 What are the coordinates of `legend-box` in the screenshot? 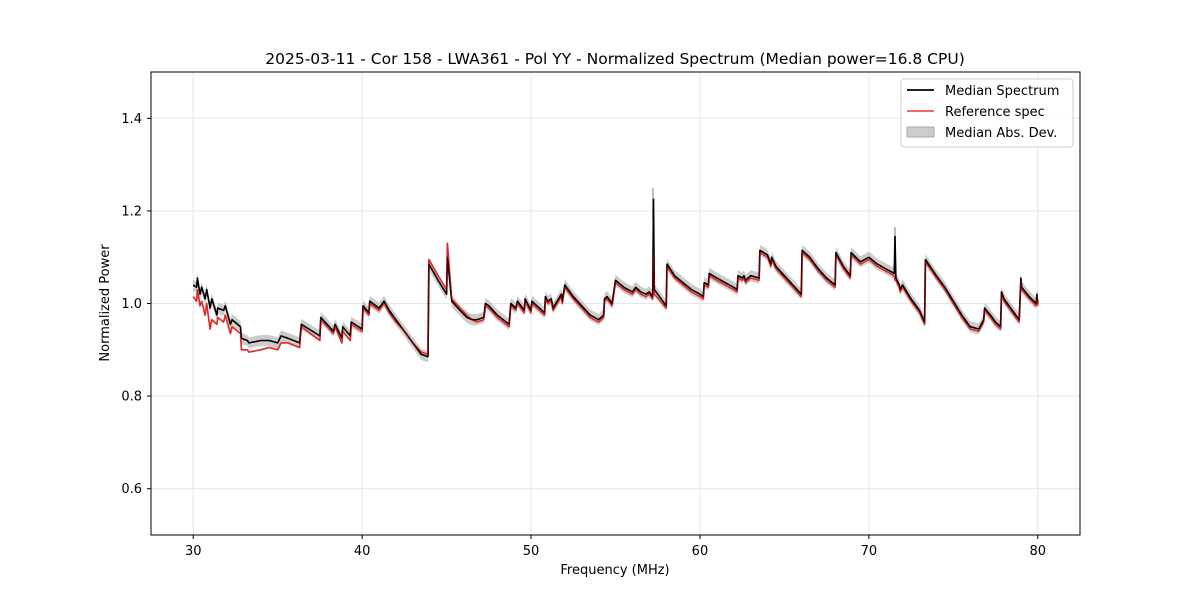 It's located at (987, 113).